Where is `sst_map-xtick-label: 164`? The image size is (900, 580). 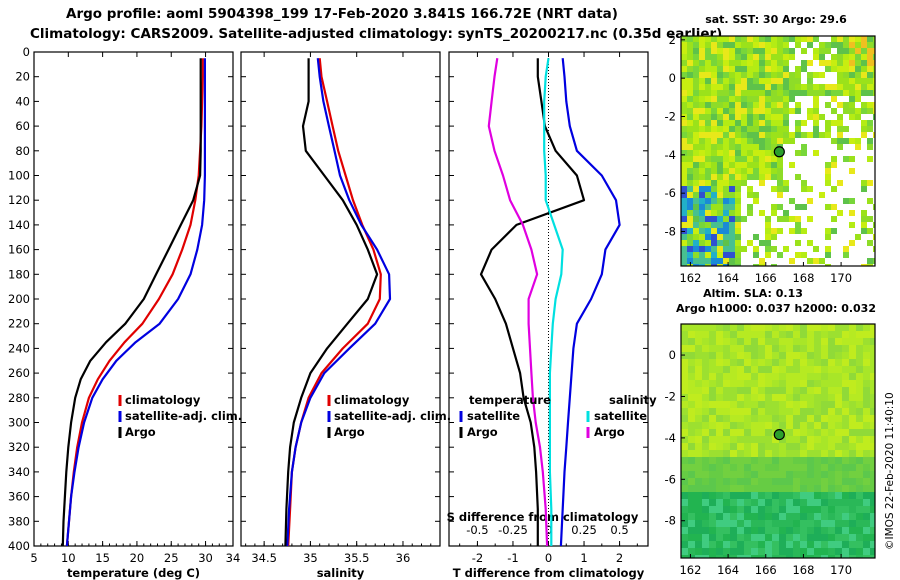 sst_map-xtick-label: 164 is located at coordinates (728, 278).